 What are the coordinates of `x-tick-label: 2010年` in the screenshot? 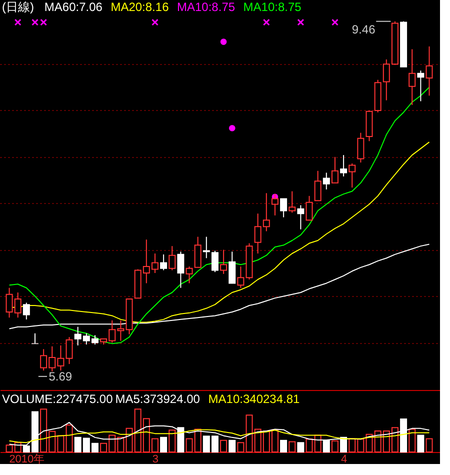 It's located at (27, 460).